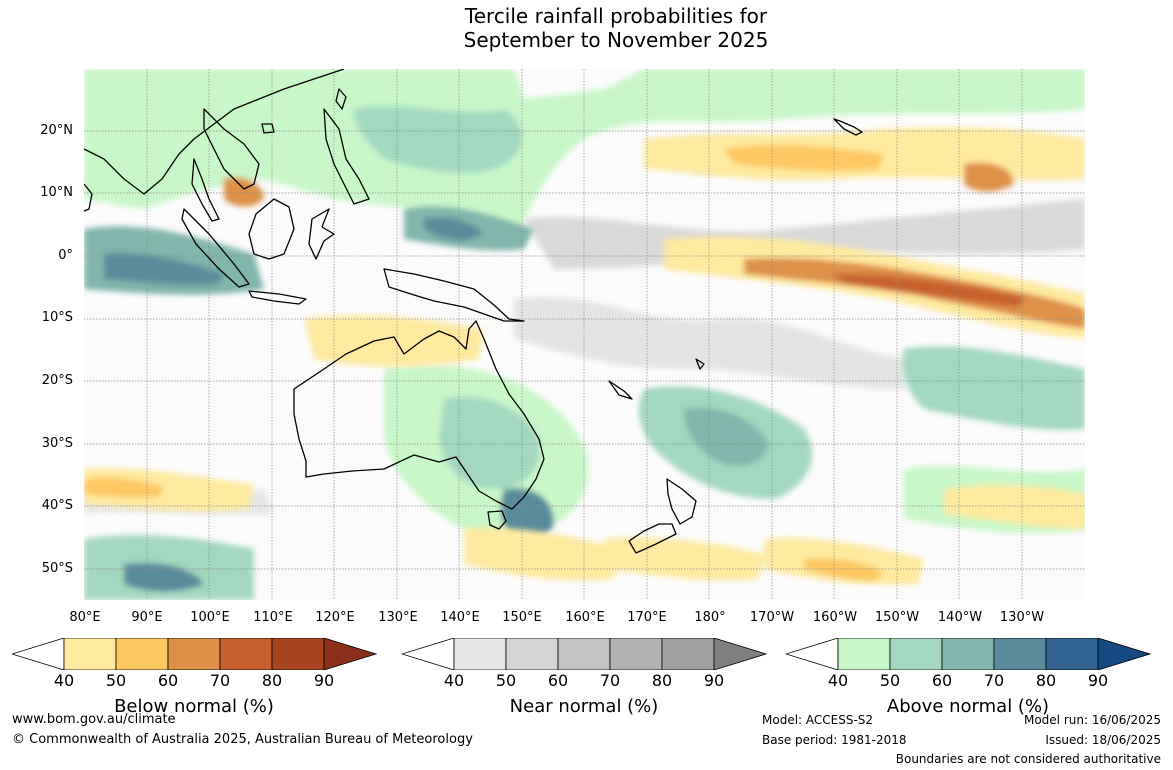 This screenshot has width=1173, height=770. What do you see at coordinates (215, 248) in the screenshot?
I see `sumatra-coastline` at bounding box center [215, 248].